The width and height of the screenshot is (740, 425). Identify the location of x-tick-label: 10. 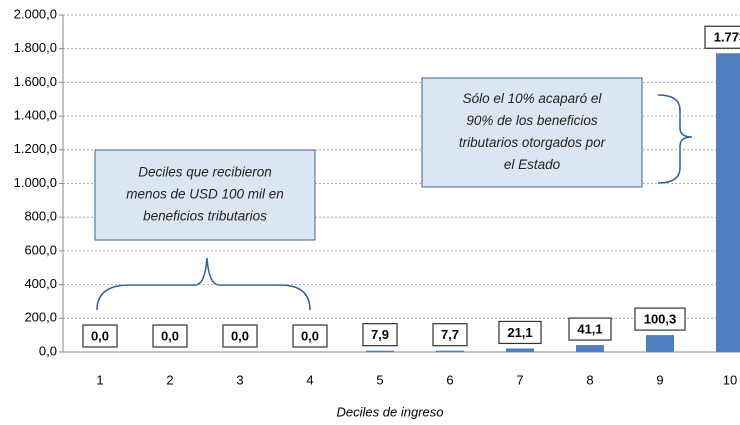
(730, 379).